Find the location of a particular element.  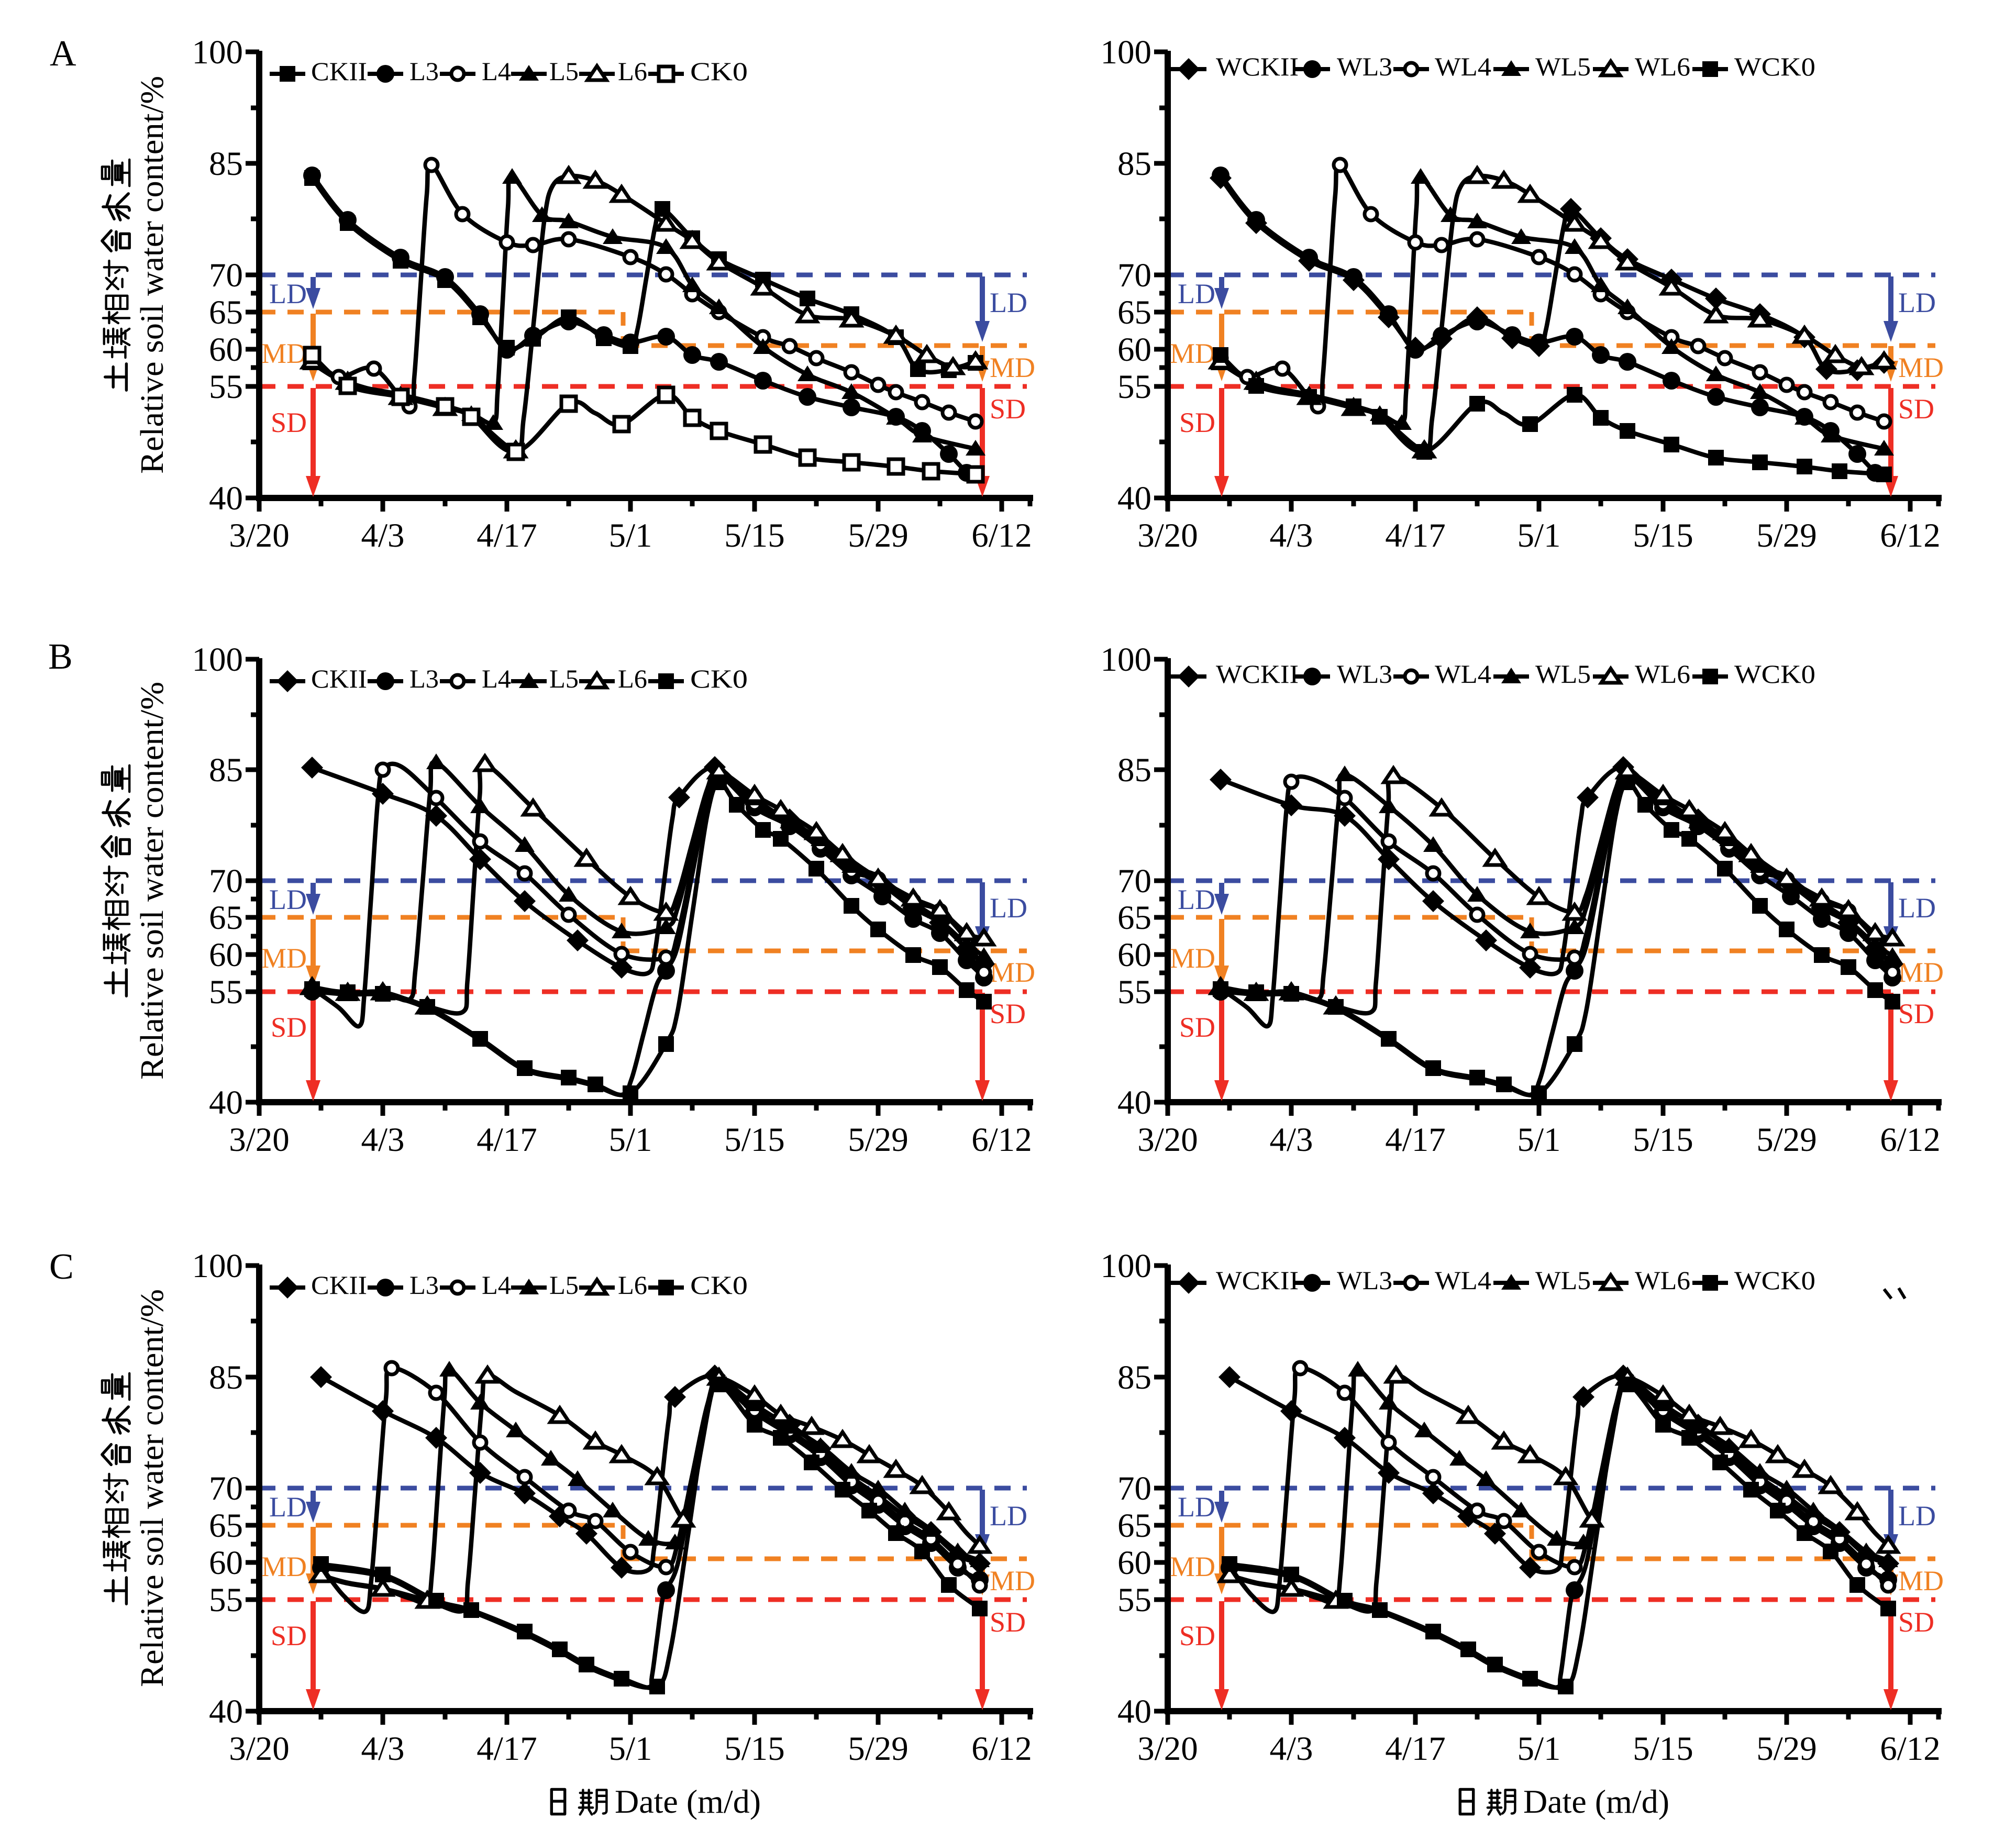

svg-text: WCK0 is located at coordinates (1775, 1280).